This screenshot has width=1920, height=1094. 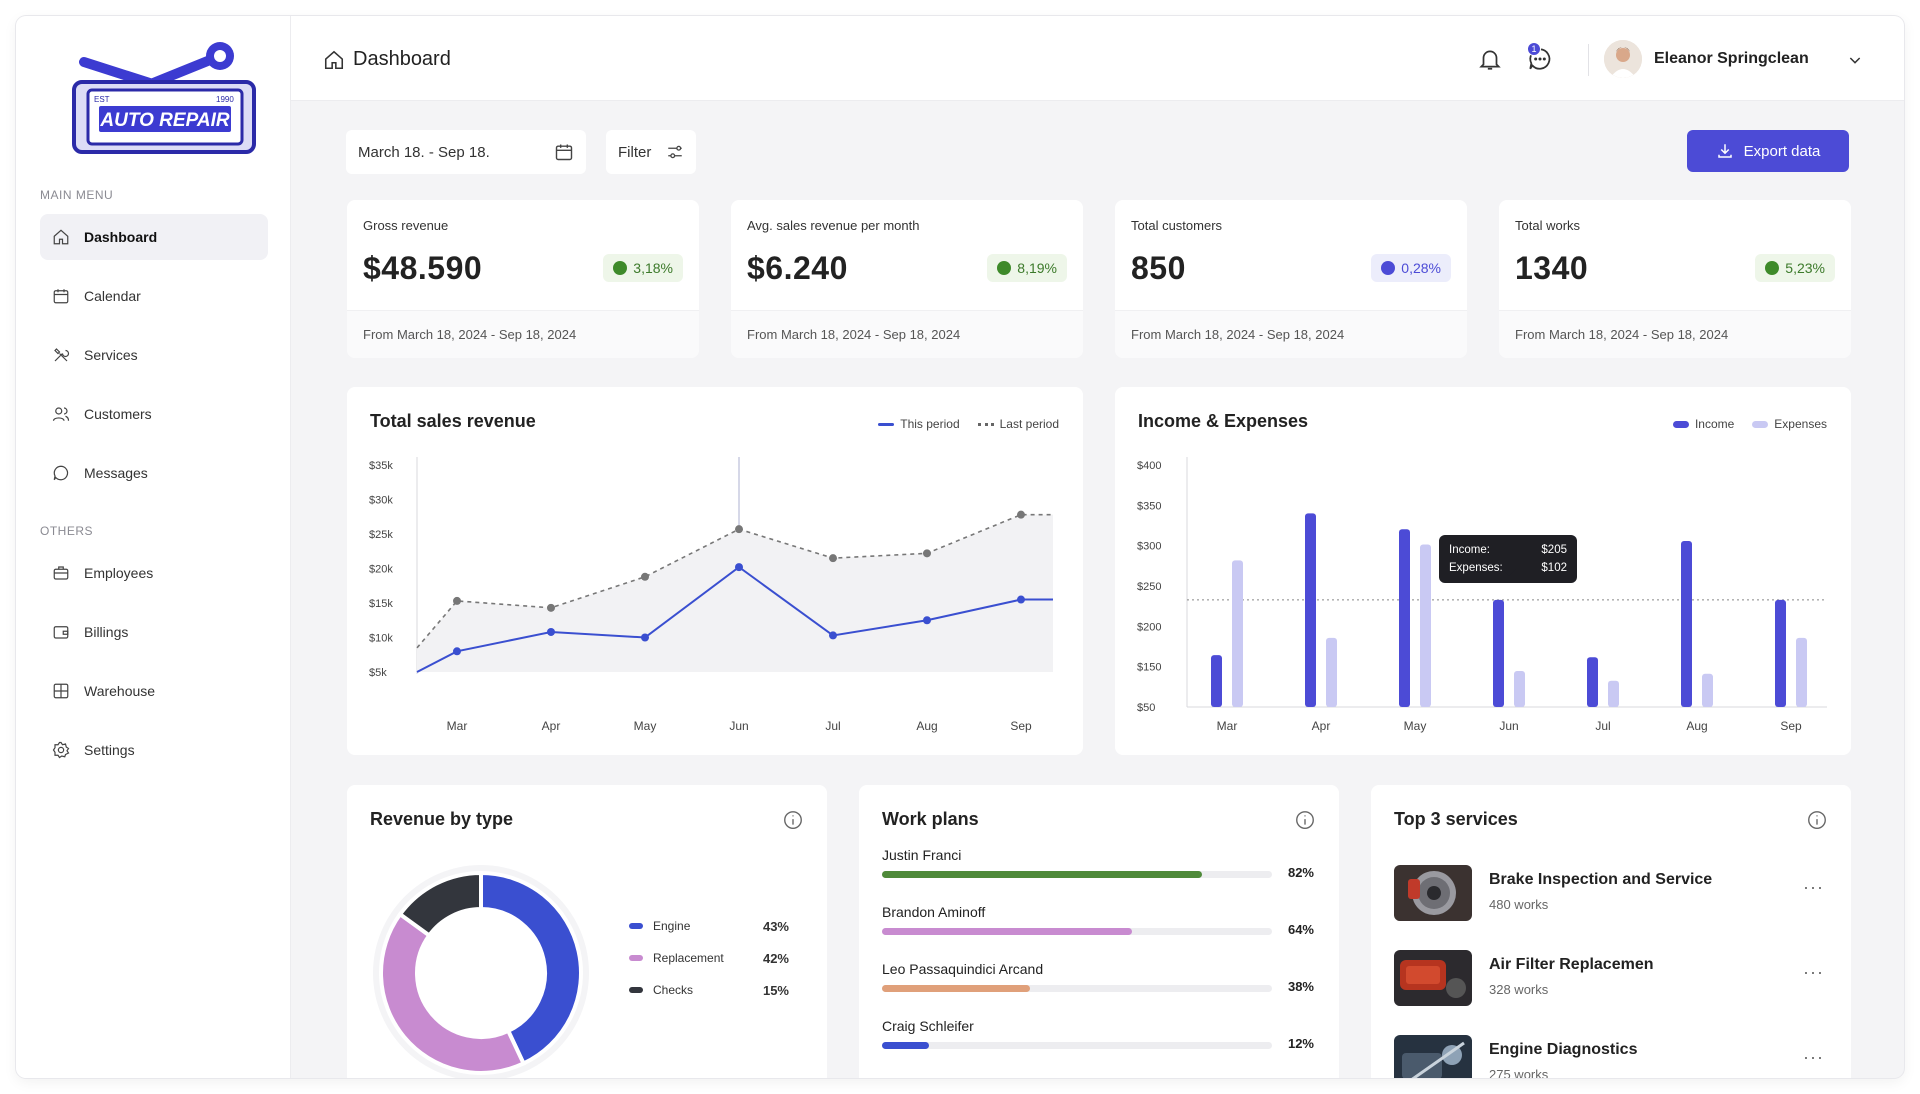 What do you see at coordinates (1149, 627) in the screenshot?
I see `y-tick-label: $200` at bounding box center [1149, 627].